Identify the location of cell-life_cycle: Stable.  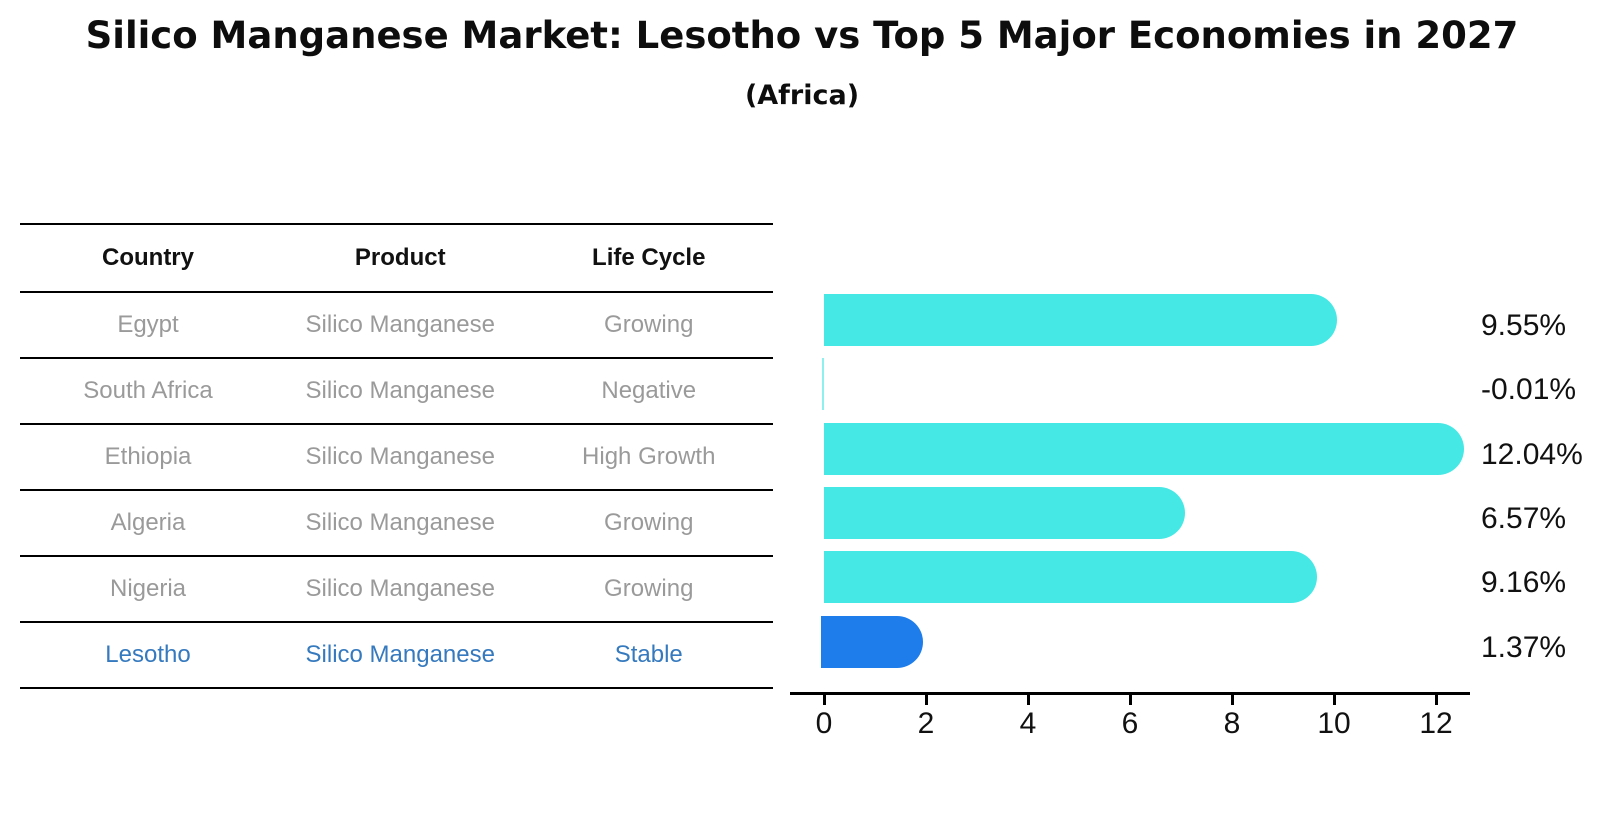
(648, 654).